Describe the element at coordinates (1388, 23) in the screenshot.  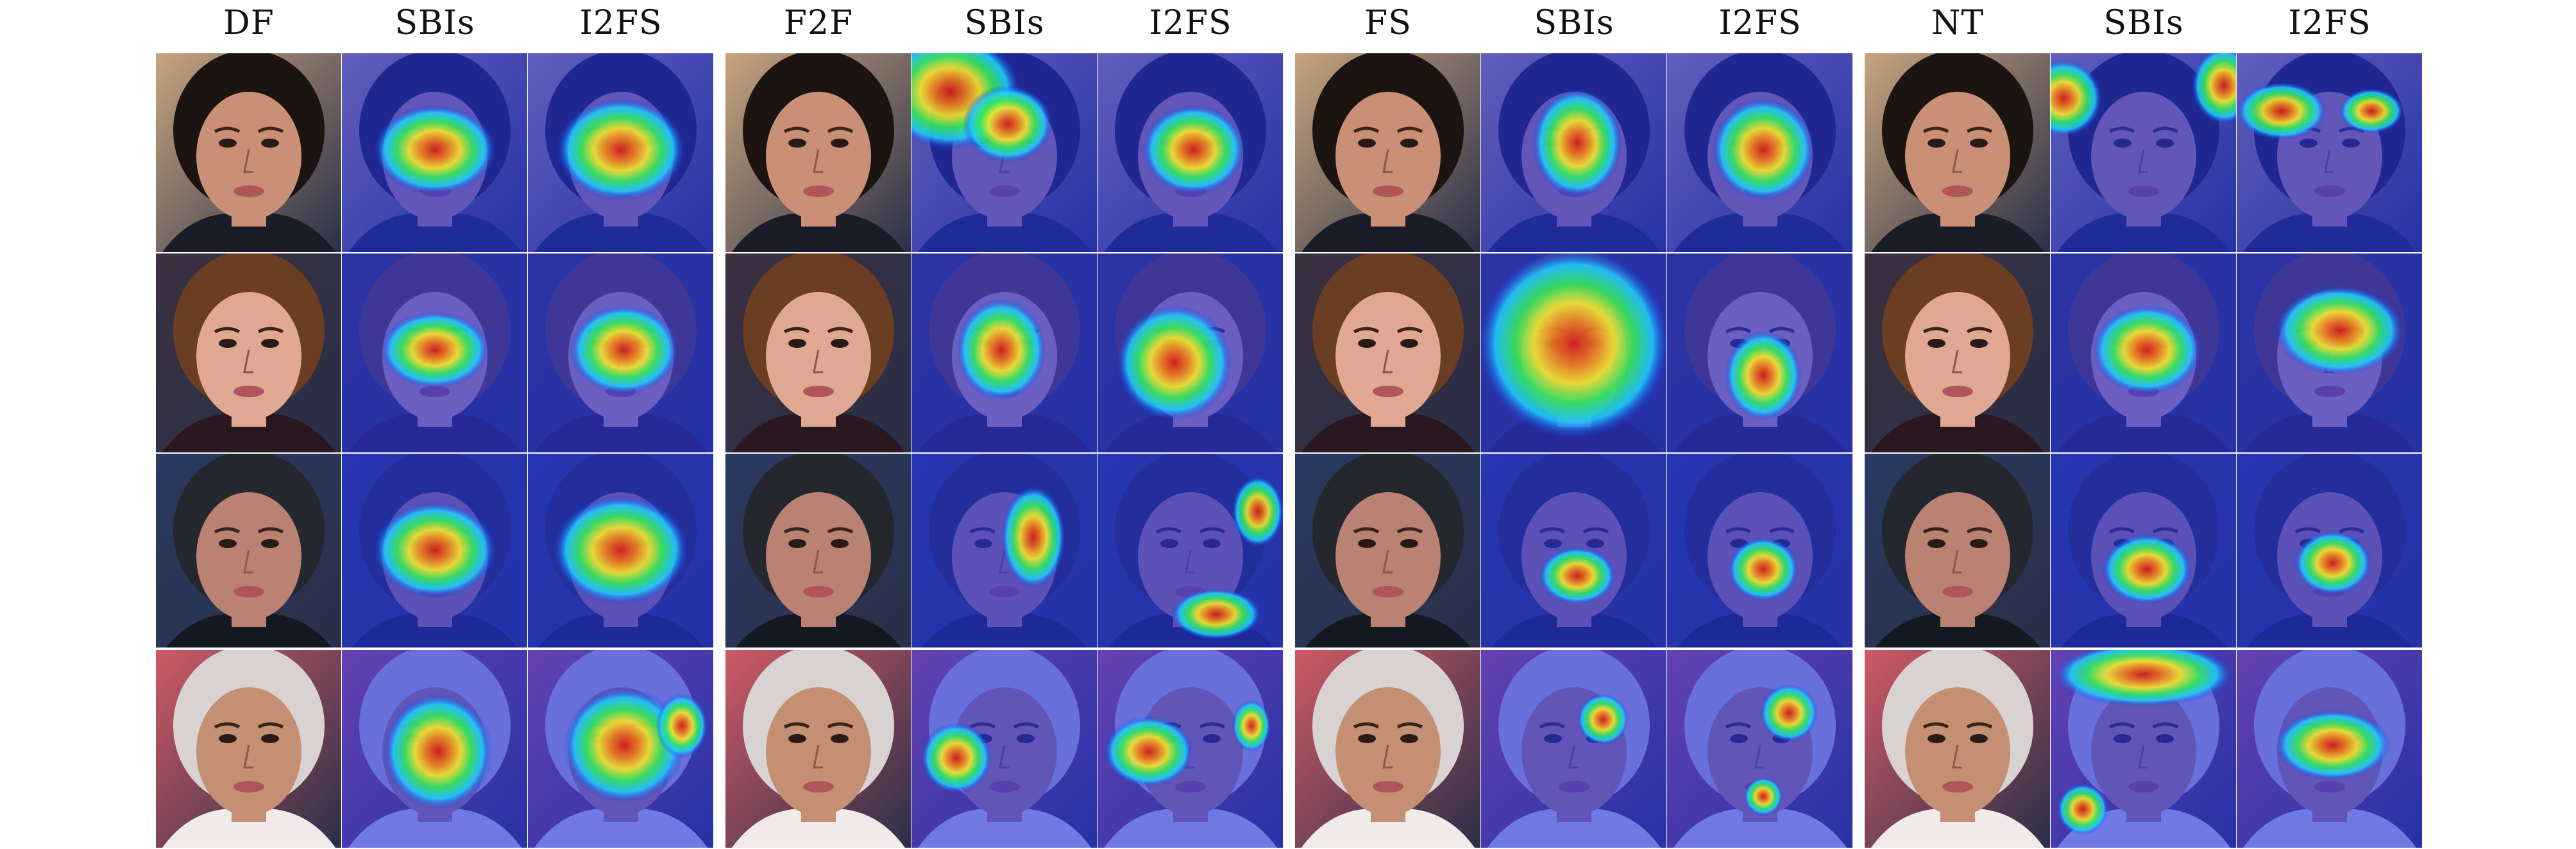
I see `column-header: FS` at that location.